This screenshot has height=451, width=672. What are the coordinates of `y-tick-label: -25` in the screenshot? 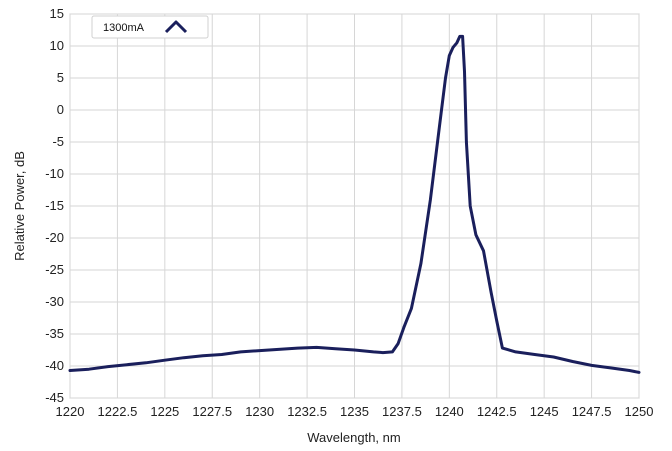 It's located at (54, 269).